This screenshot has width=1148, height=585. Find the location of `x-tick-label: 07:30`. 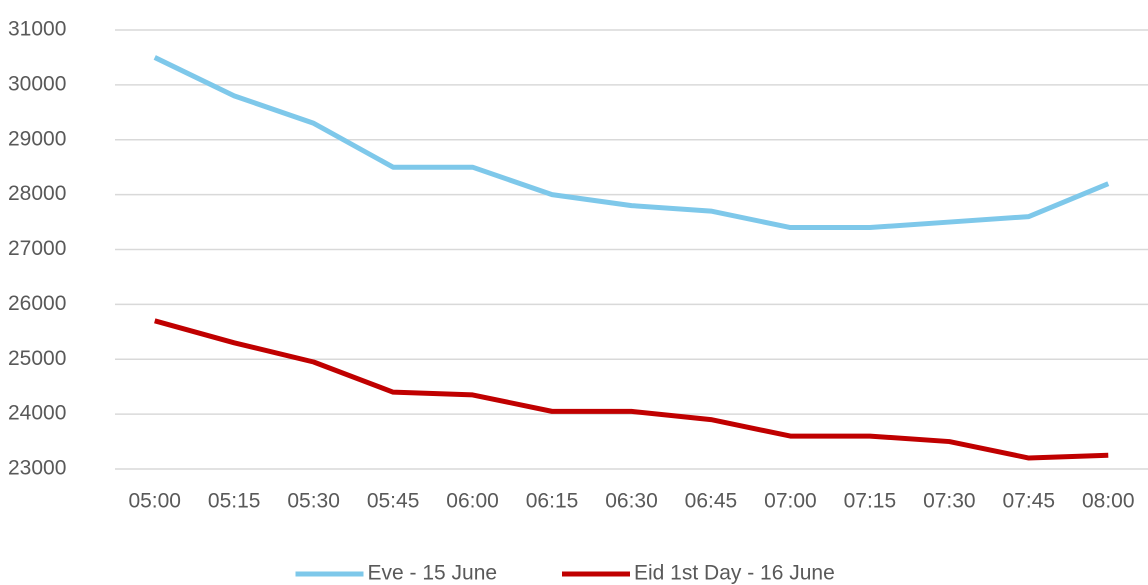

x-tick-label: 07:30 is located at coordinates (949, 501).